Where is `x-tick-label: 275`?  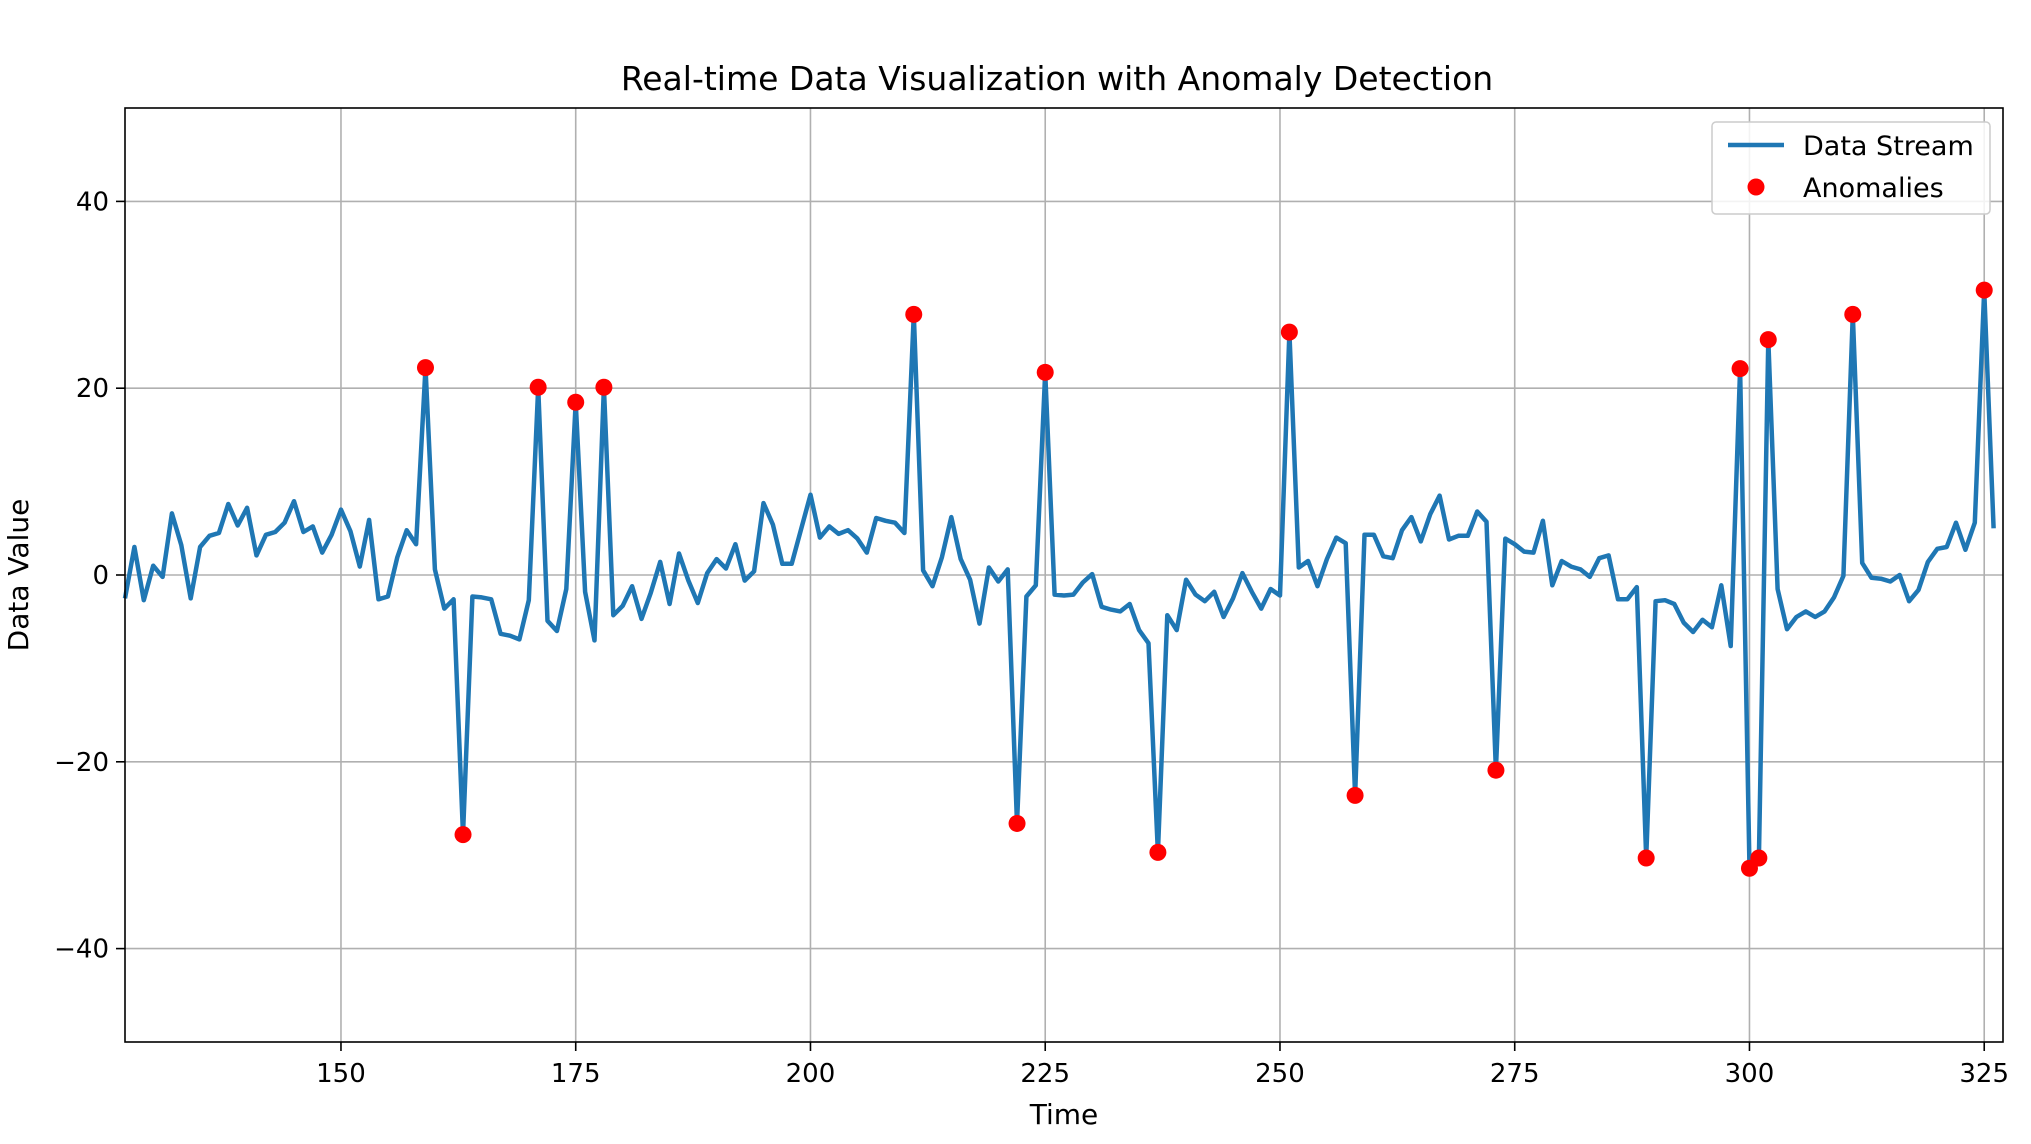
x-tick-label: 275 is located at coordinates (1515, 1074).